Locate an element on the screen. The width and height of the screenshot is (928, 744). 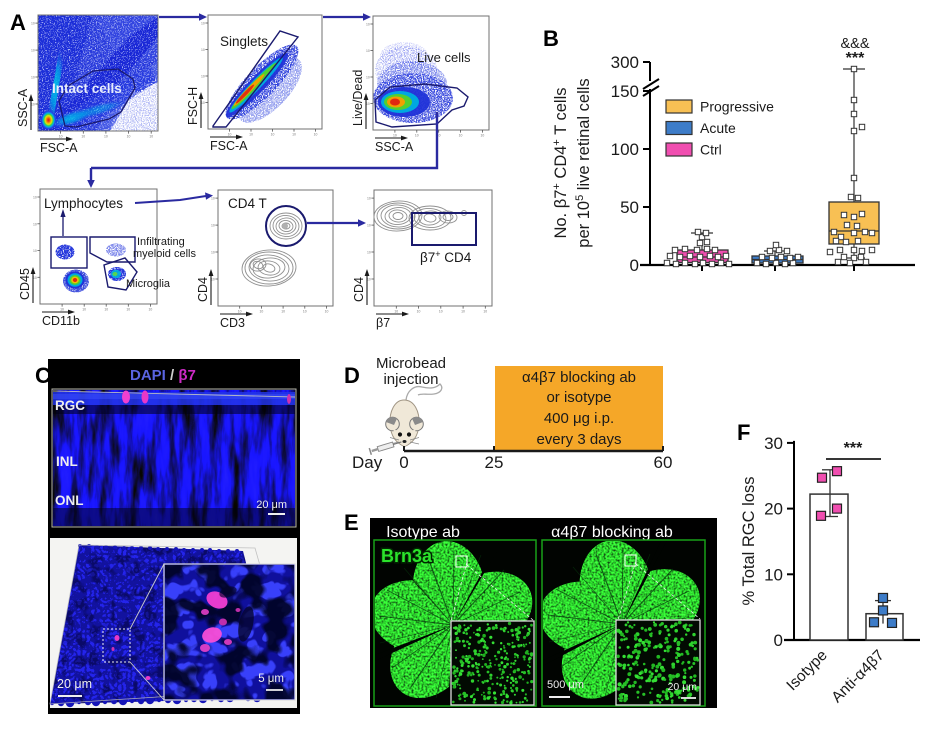
svg-text: or isotype is located at coordinates (578, 397).